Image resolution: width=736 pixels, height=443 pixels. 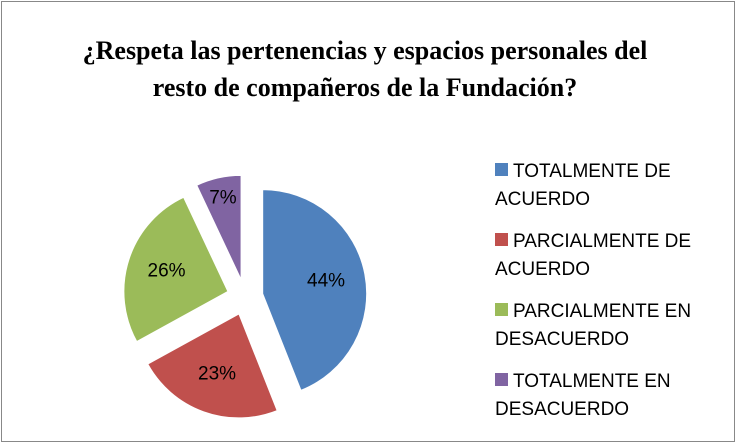 I want to click on legend-label: TOTALMENTE EN DESACUERDO, so click(x=583, y=395).